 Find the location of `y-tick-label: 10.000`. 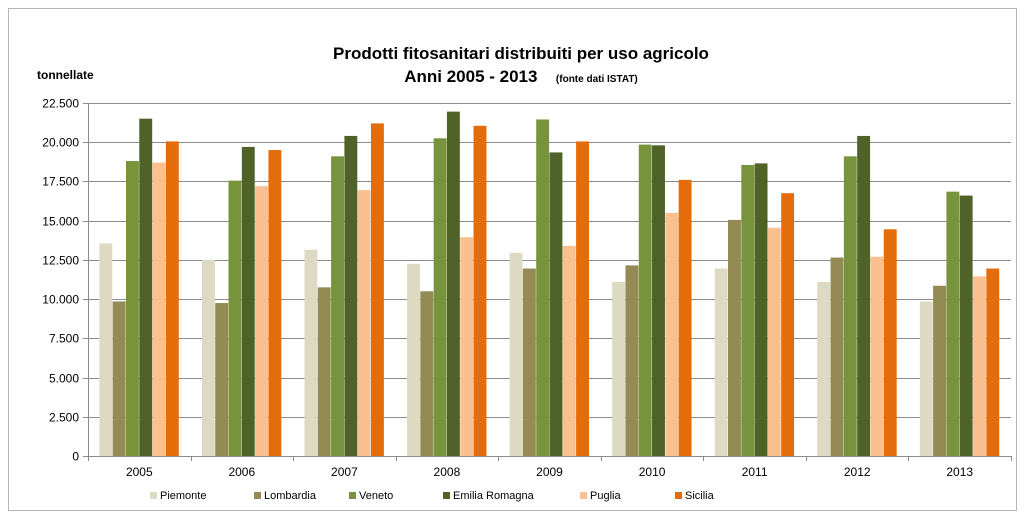

y-tick-label: 10.000 is located at coordinates (60, 300).